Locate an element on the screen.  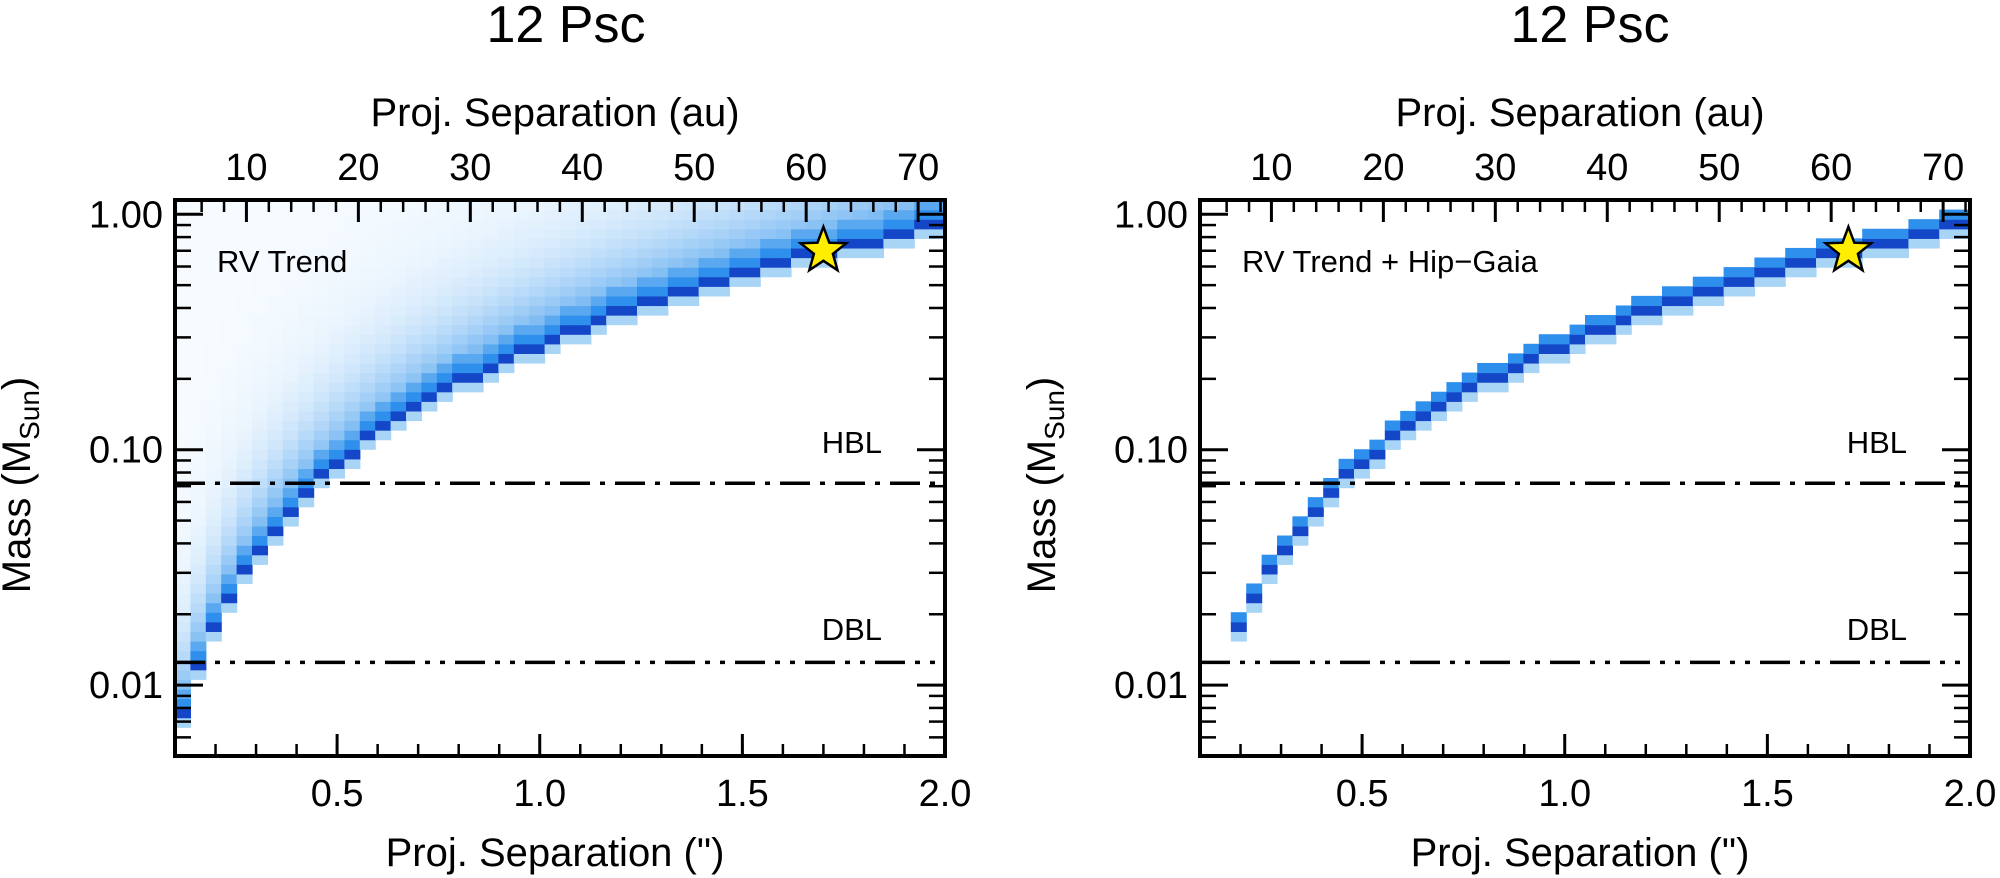
x-tick-label: 0.5 is located at coordinates (1362, 794).